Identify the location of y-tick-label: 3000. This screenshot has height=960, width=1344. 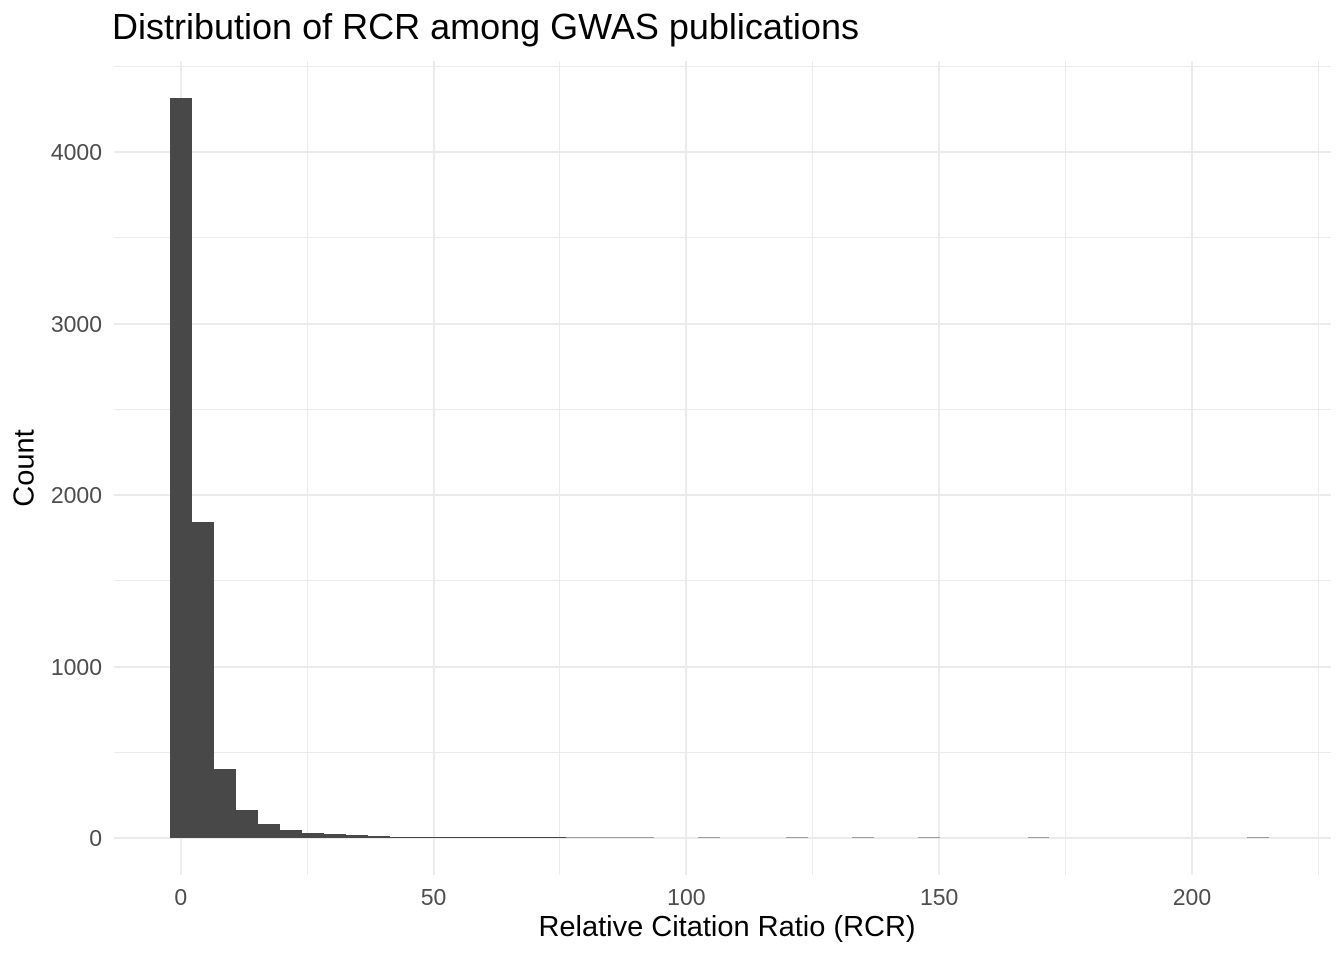
(76, 323).